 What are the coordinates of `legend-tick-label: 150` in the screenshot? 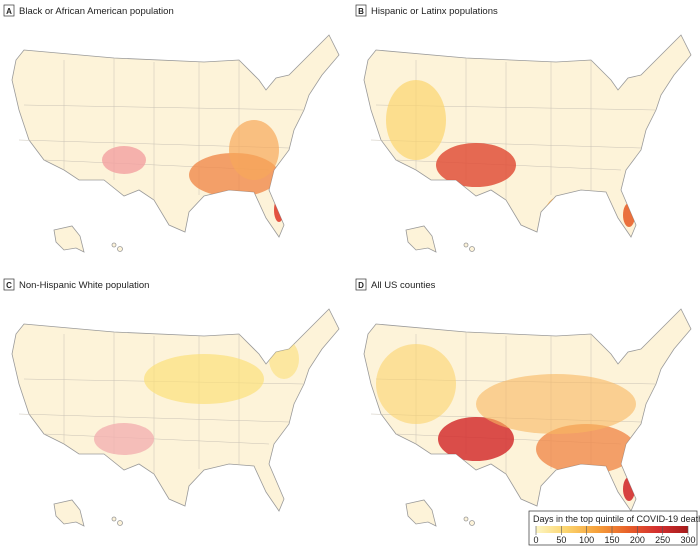 It's located at (611, 540).